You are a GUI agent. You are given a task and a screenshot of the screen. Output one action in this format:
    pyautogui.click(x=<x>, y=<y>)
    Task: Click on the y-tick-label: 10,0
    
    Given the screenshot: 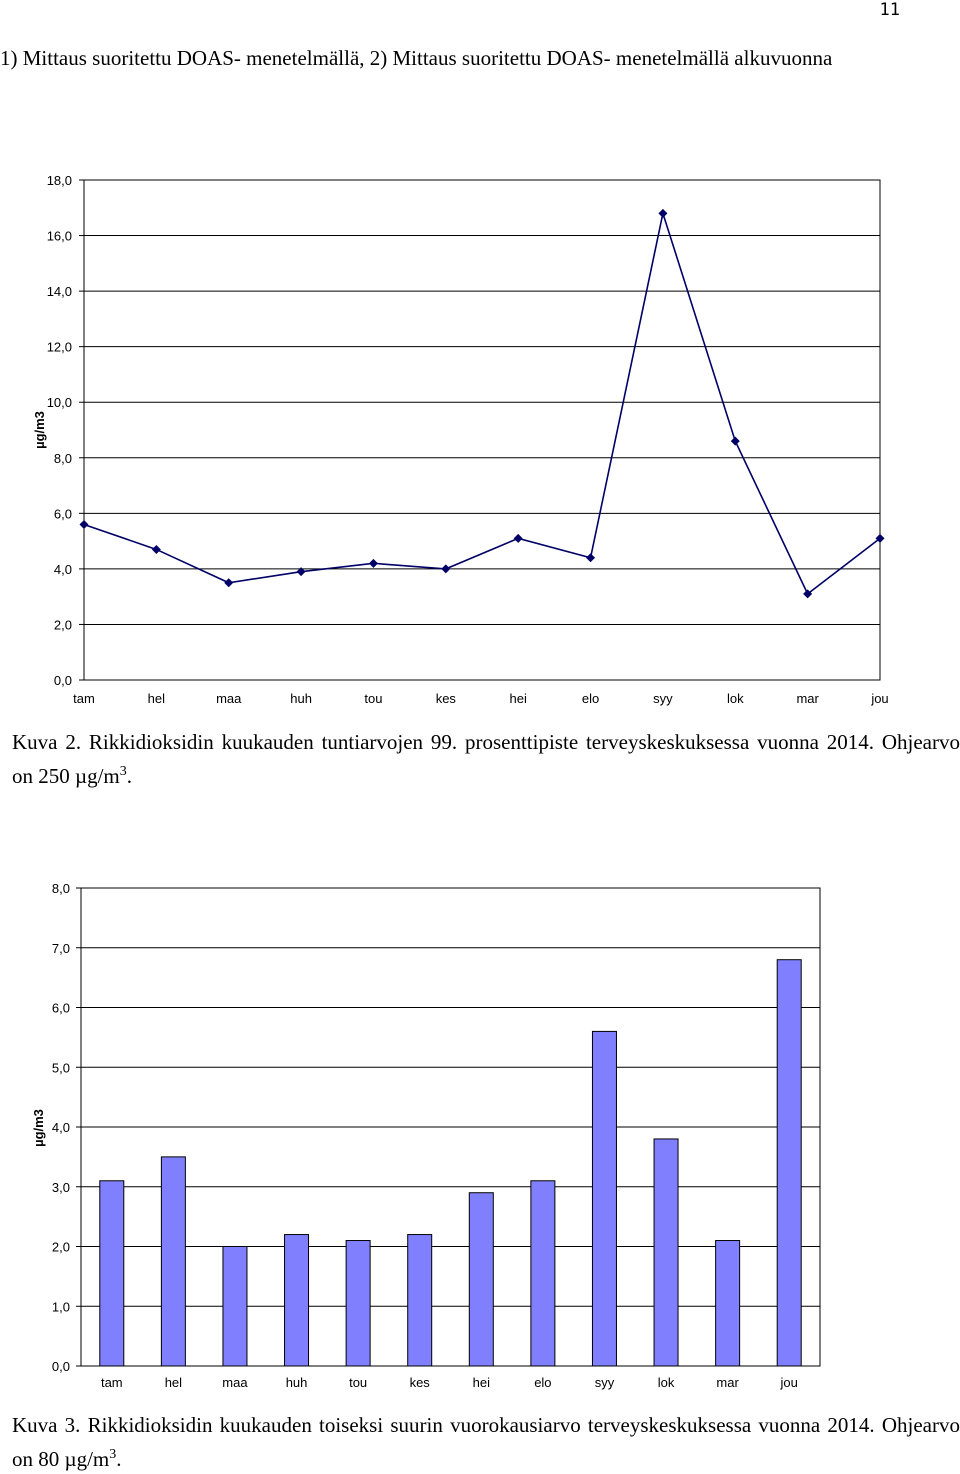 What is the action you would take?
    pyautogui.click(x=59, y=402)
    